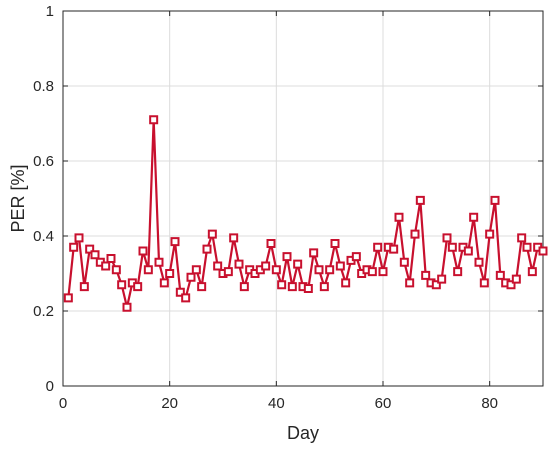 This screenshot has width=550, height=452. What do you see at coordinates (303, 433) in the screenshot?
I see `x-axis-label: Day` at bounding box center [303, 433].